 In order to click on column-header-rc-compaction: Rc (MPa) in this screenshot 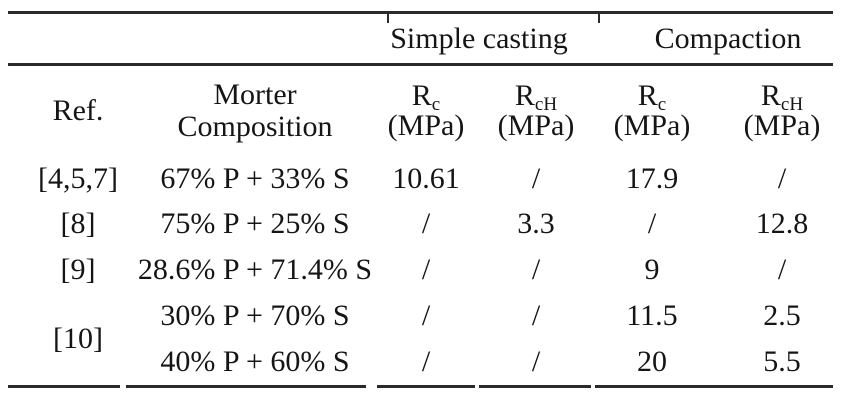, I will do `click(652, 111)`.